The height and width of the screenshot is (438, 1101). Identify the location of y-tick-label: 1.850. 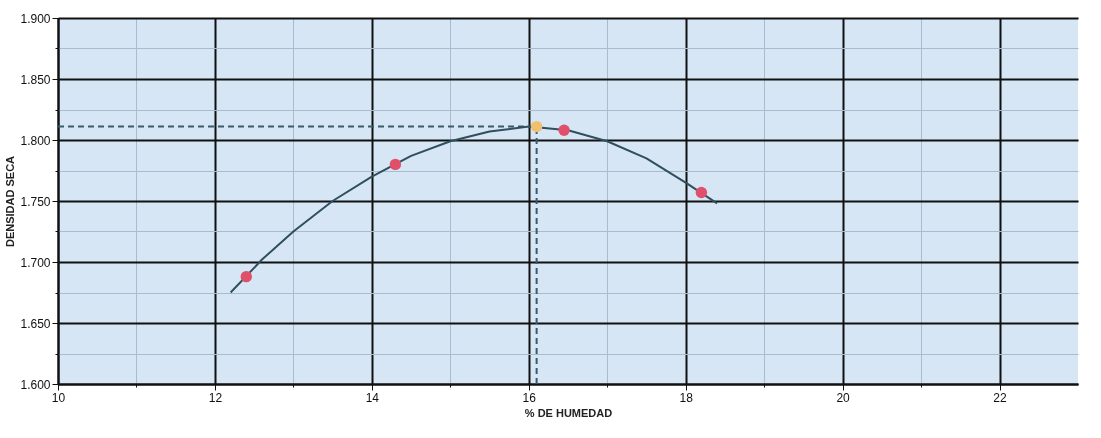
(35, 79).